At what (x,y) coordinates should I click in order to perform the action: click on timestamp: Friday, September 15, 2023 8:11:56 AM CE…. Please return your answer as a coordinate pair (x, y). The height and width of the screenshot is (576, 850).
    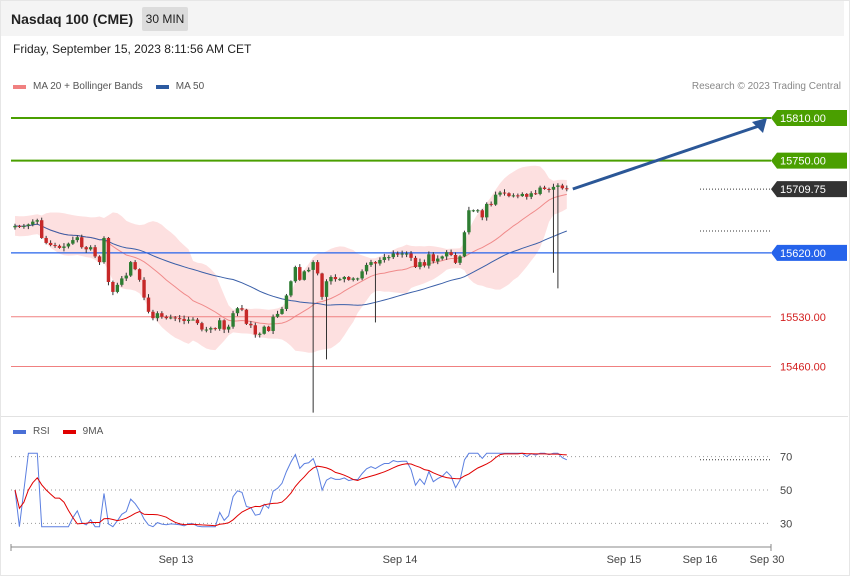
    Looking at the image, I should click on (132, 49).